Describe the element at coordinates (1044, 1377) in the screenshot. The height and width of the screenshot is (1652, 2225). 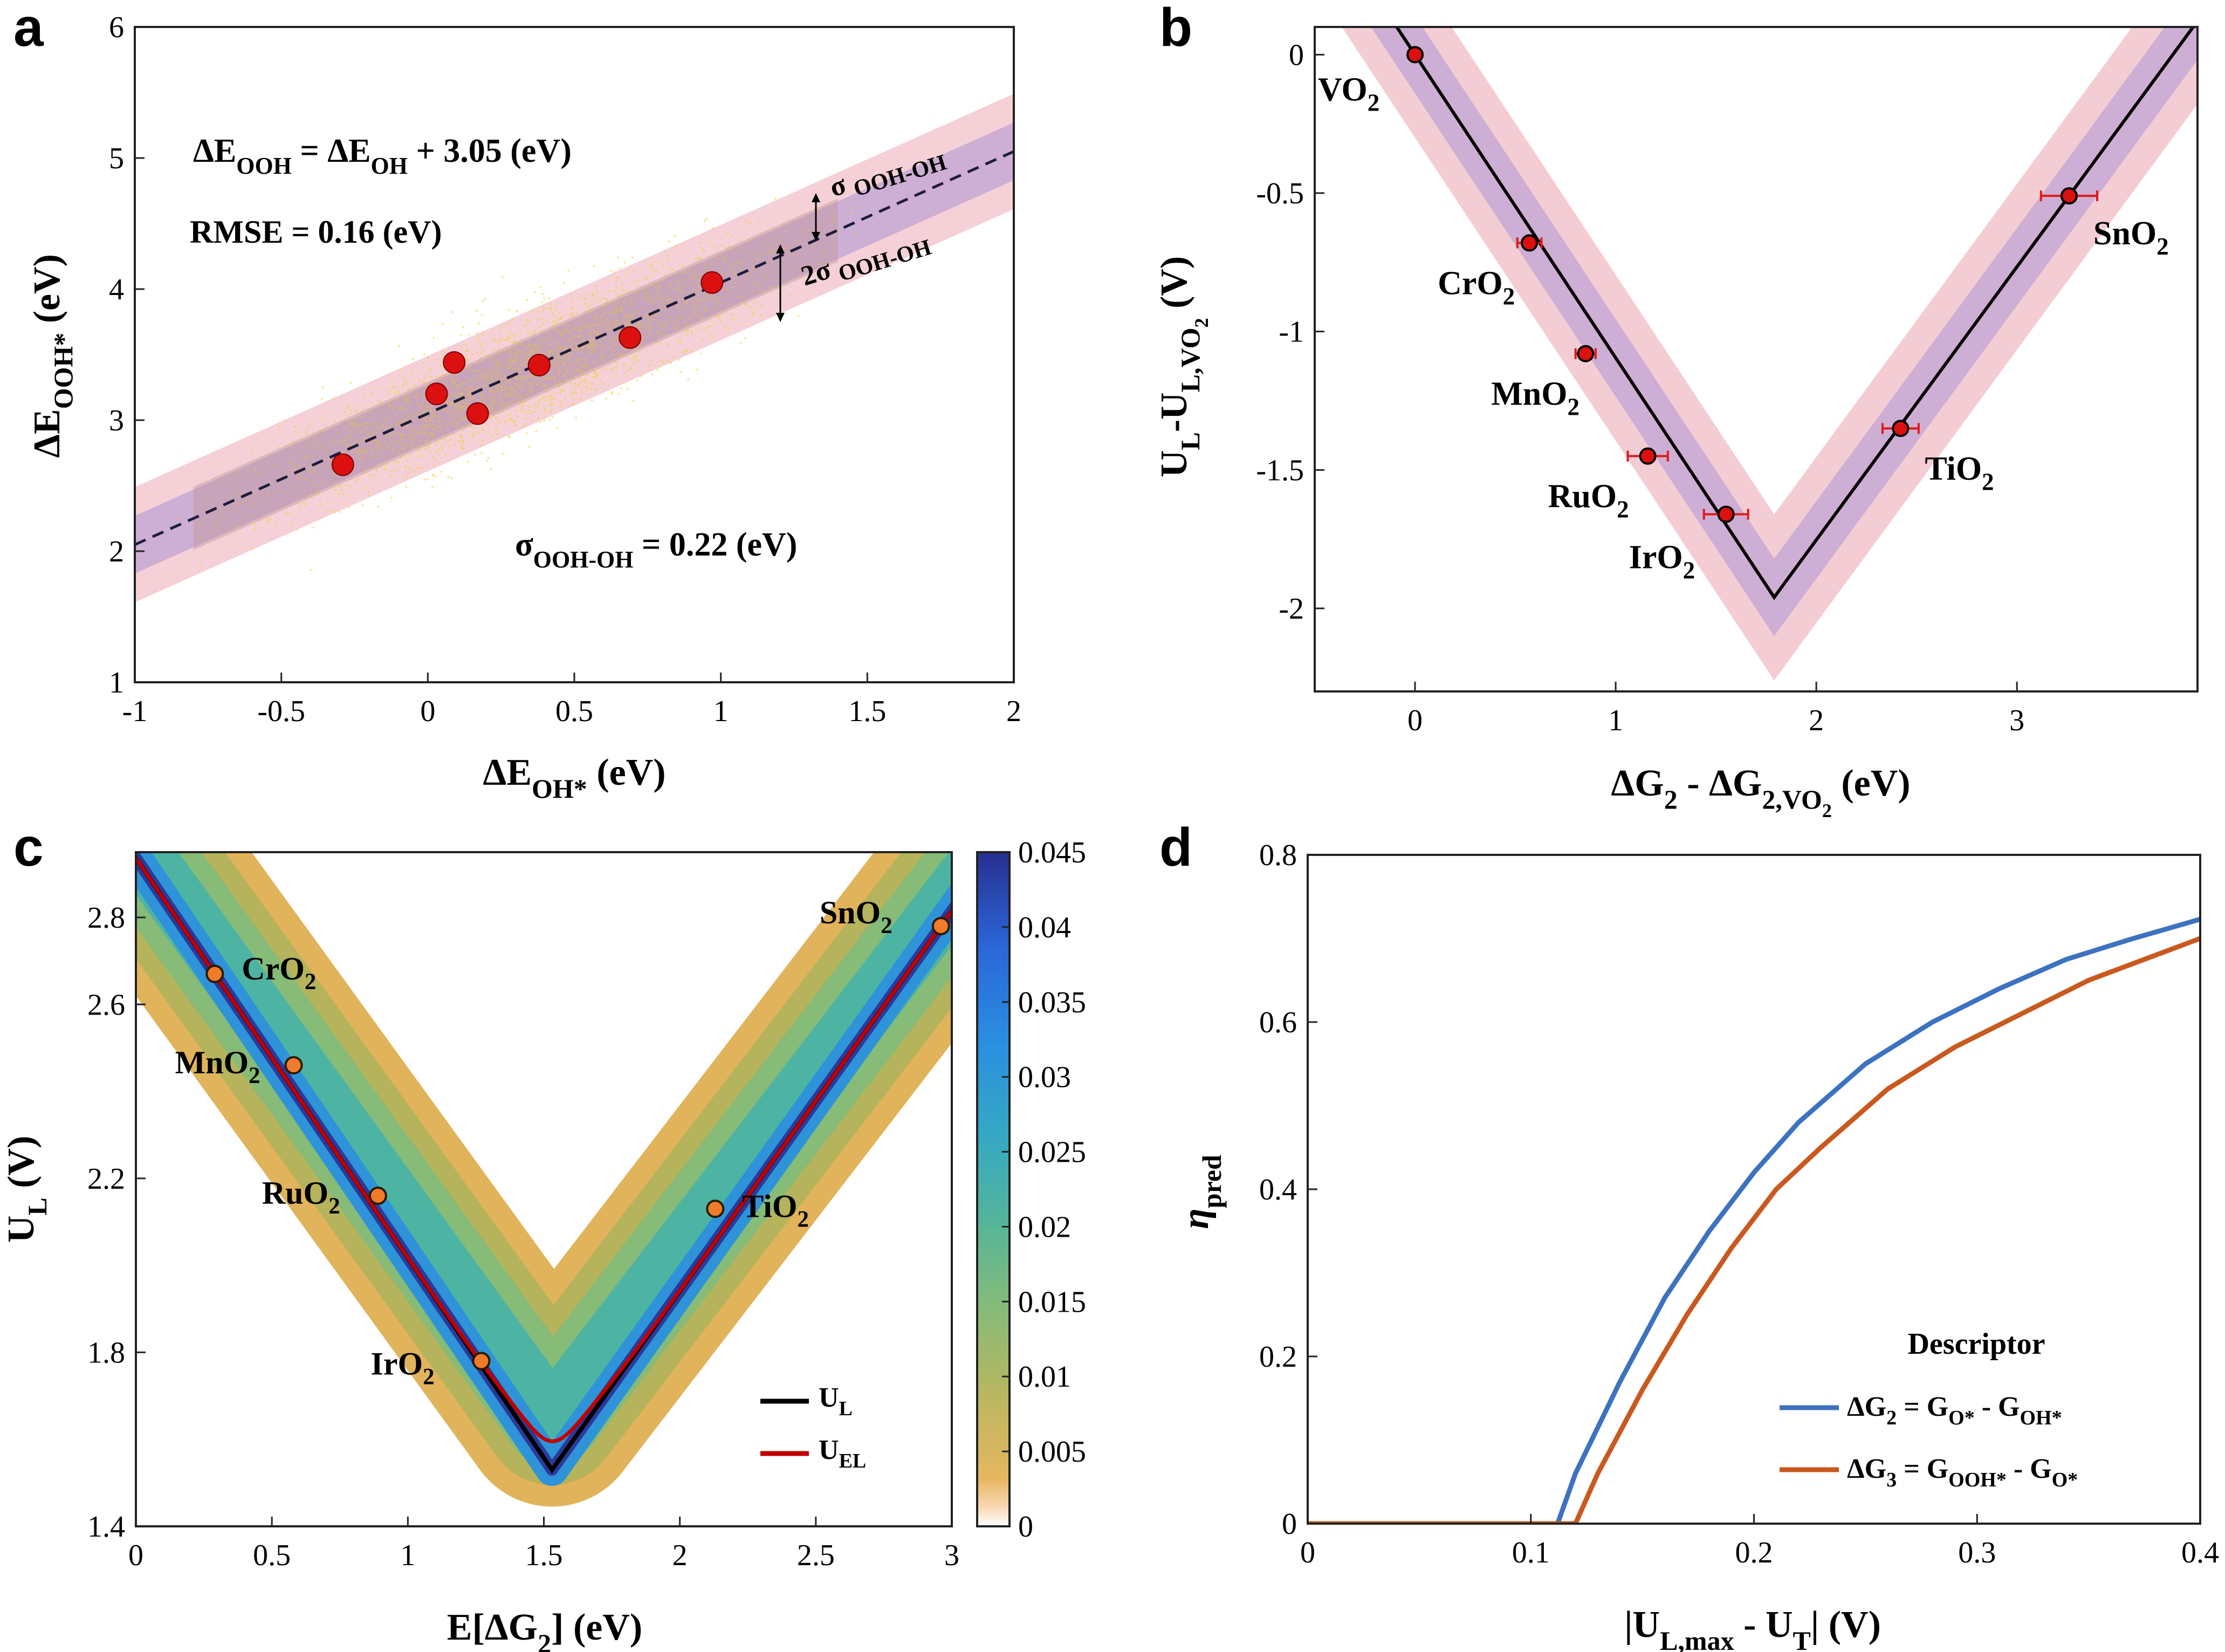
I see `colorbar-tick-label: 0.01` at that location.